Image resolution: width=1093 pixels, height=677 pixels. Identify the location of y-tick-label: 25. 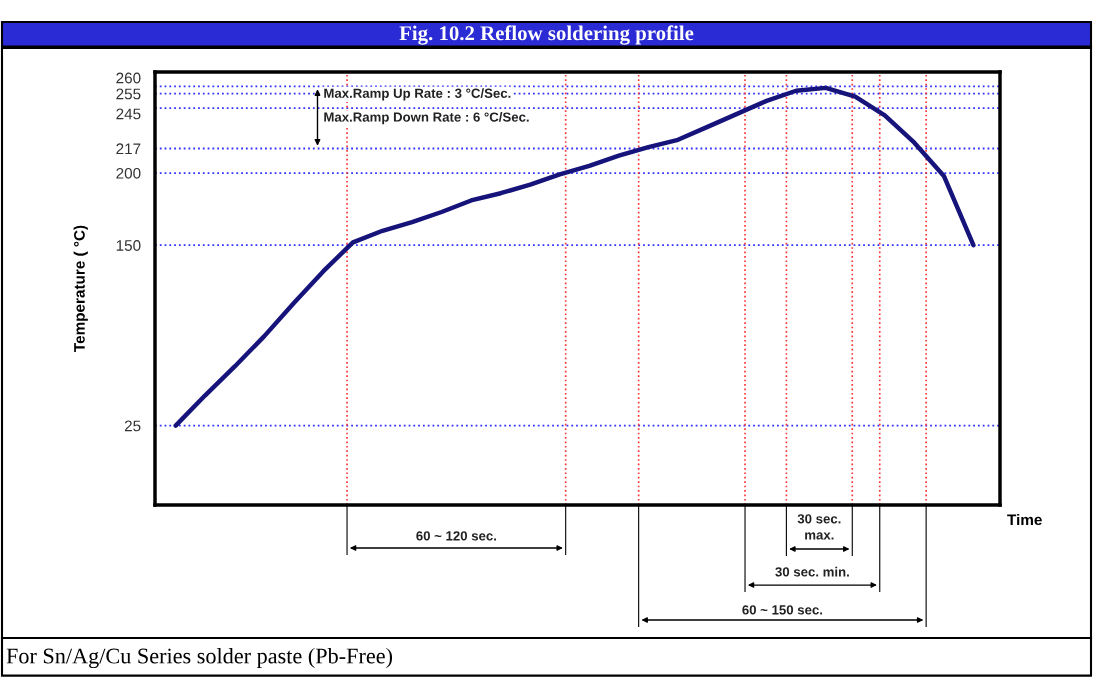
(132, 426).